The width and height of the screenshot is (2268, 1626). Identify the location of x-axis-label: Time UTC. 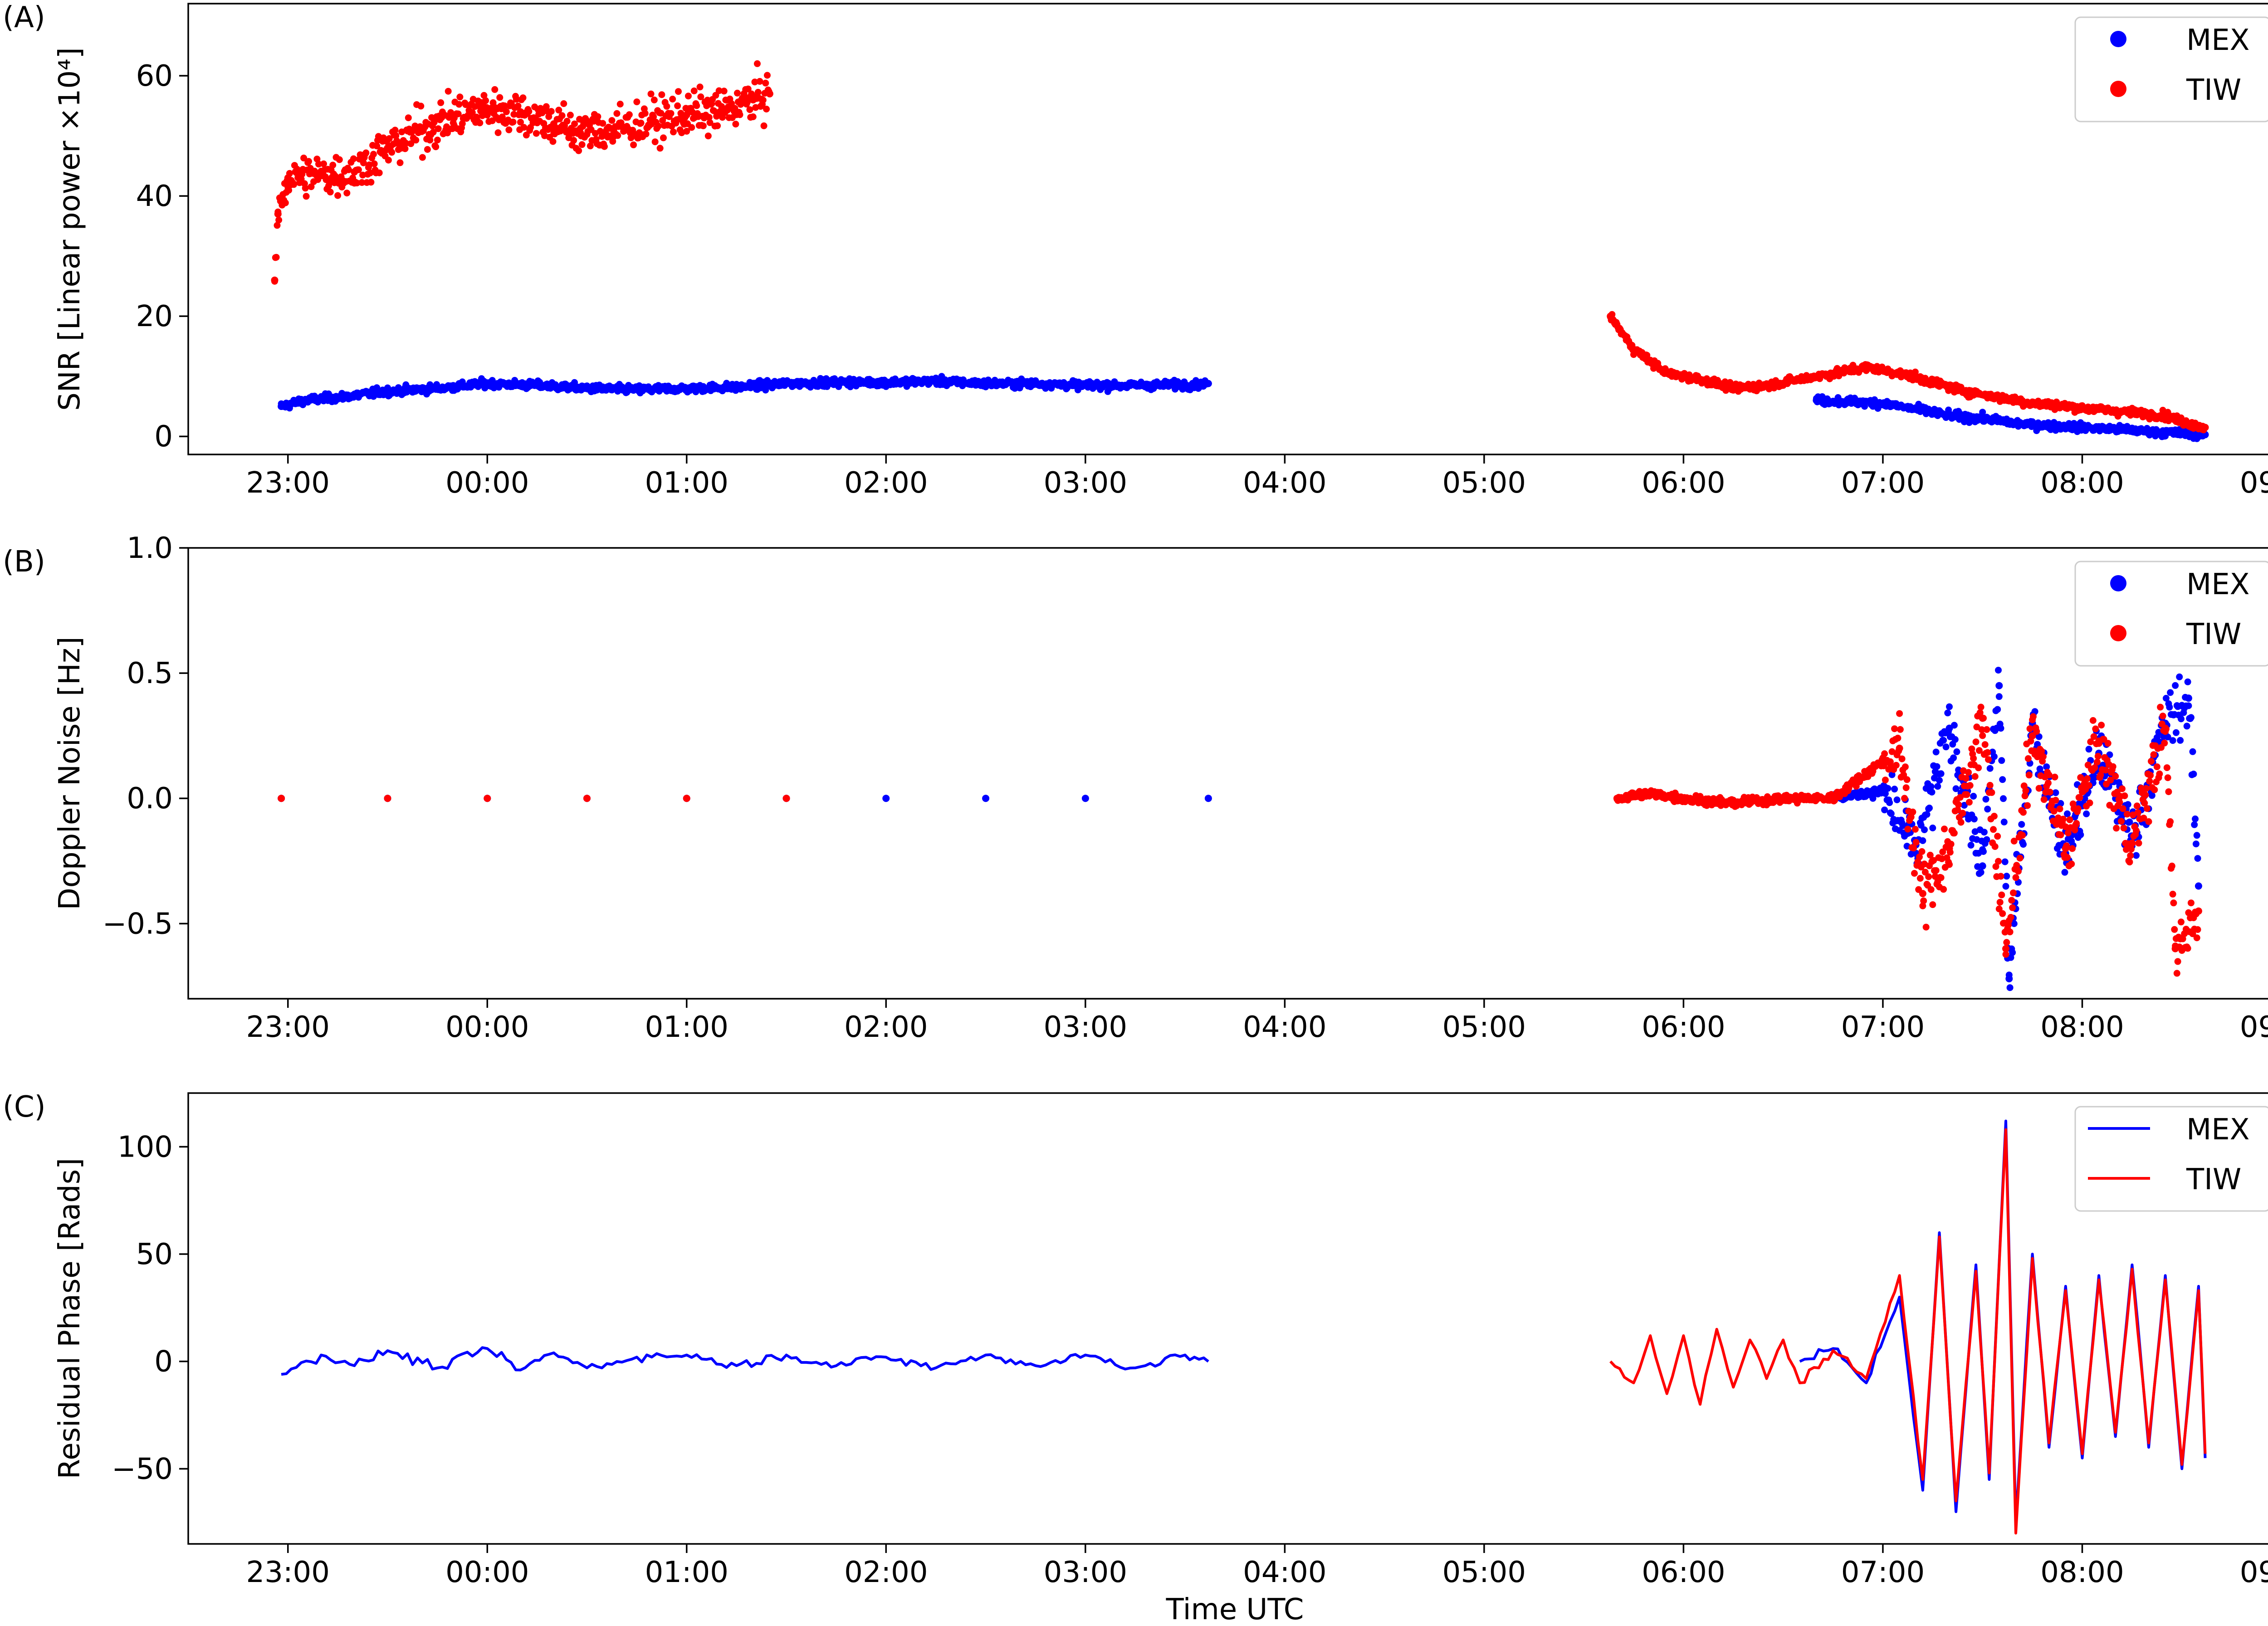
(1235, 1609).